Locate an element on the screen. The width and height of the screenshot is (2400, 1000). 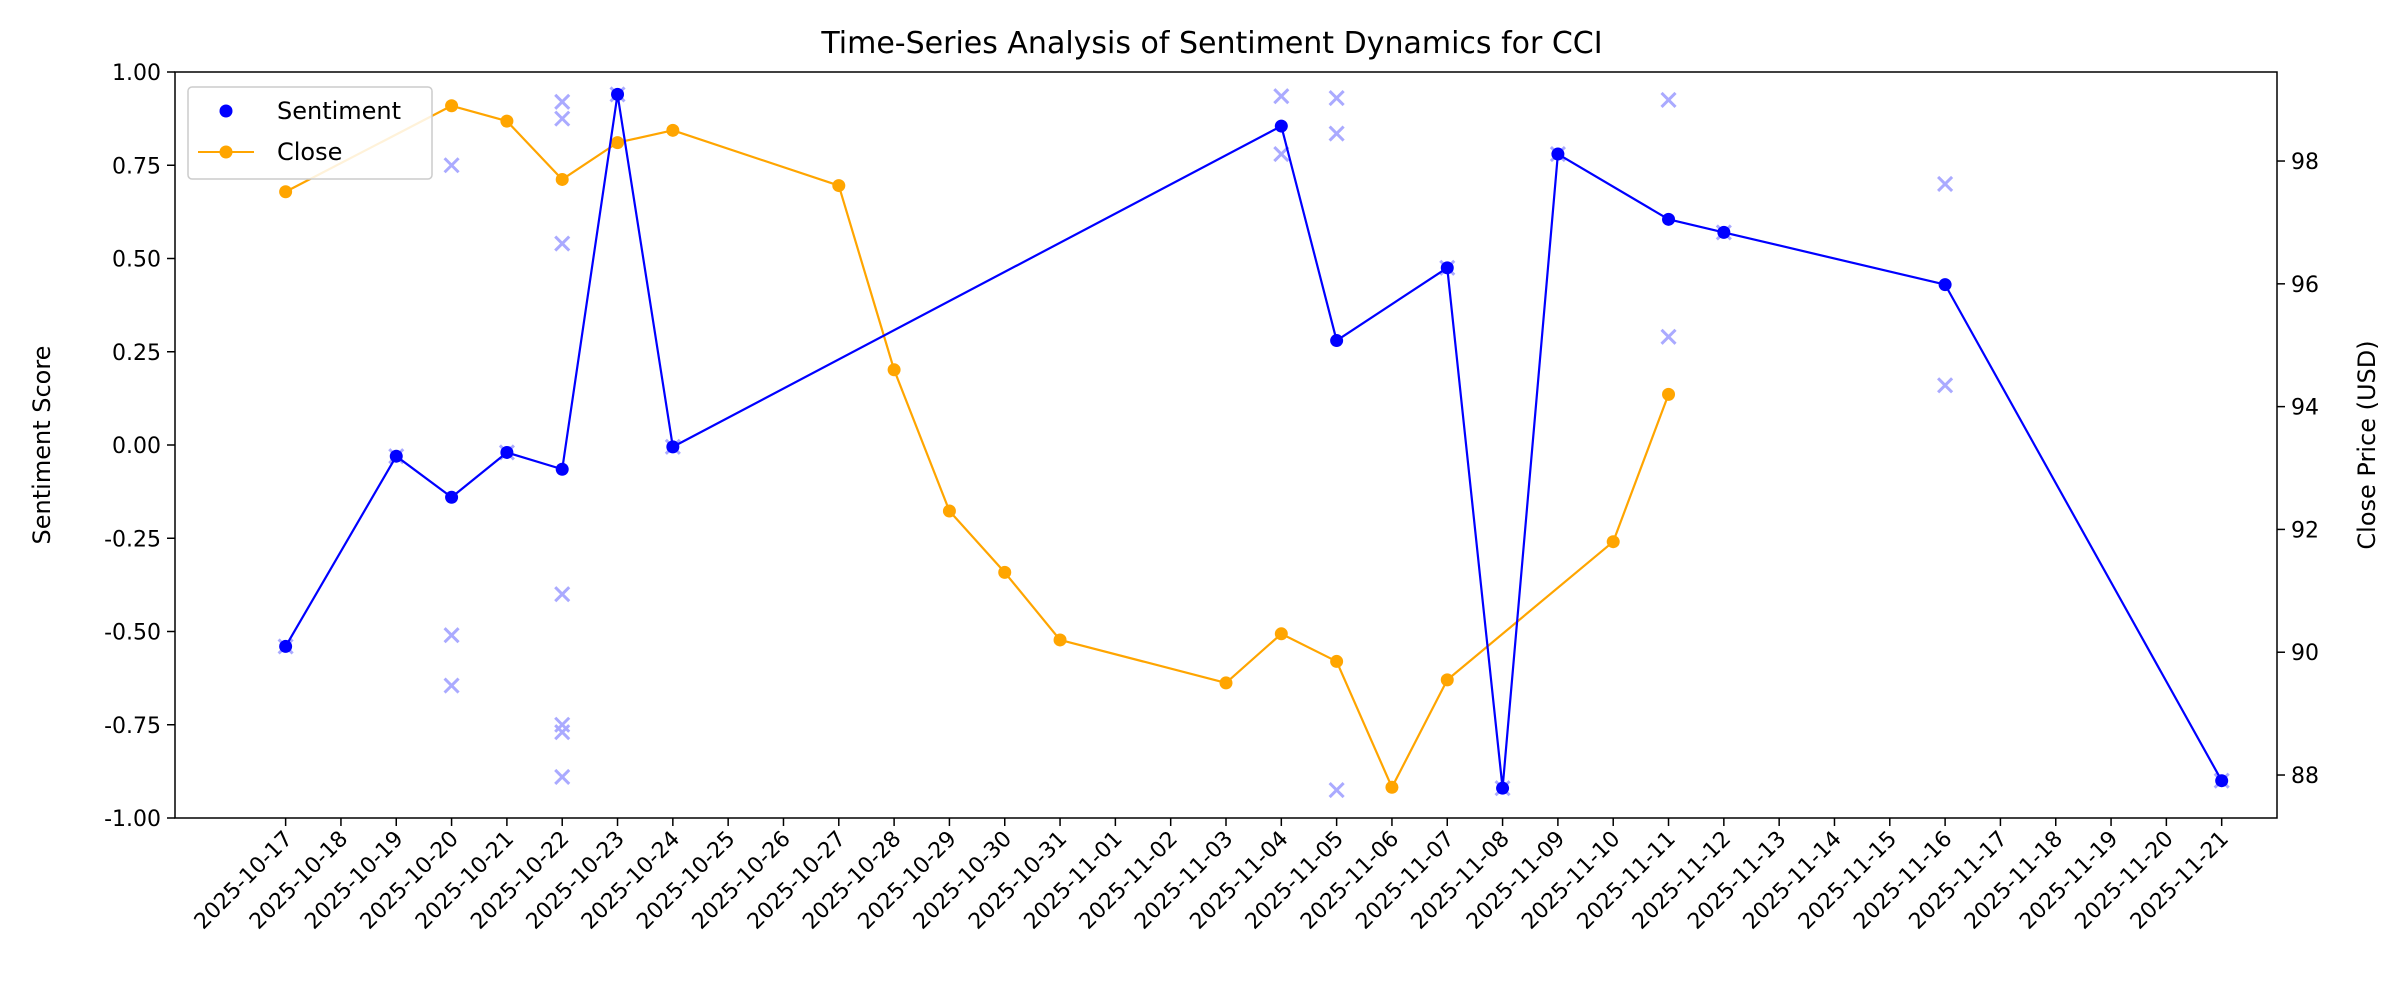
y-left-tick-label: -0.50 is located at coordinates (132, 633).